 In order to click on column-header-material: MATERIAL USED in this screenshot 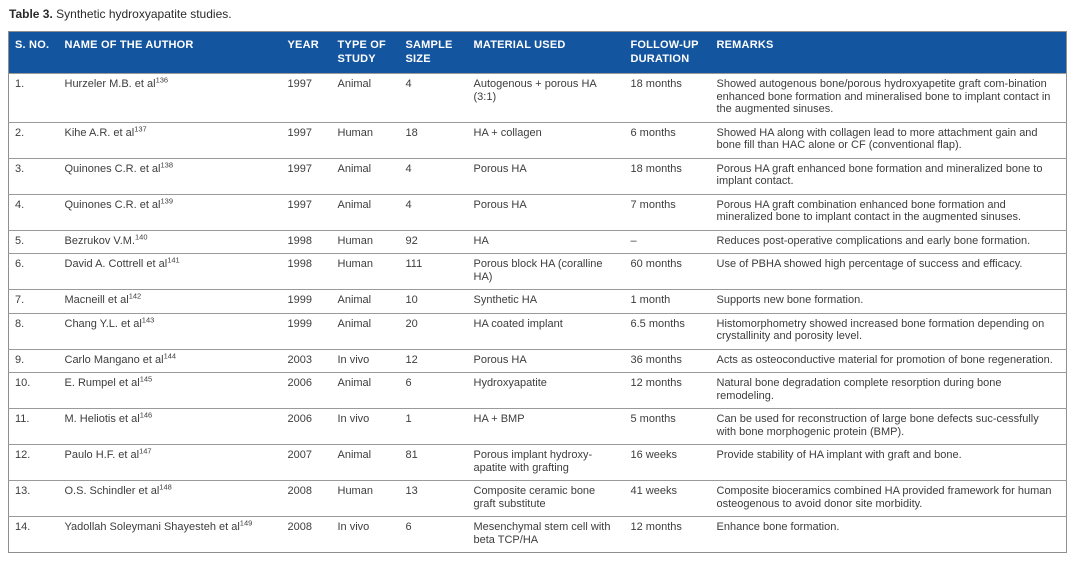, I will do `click(546, 52)`.